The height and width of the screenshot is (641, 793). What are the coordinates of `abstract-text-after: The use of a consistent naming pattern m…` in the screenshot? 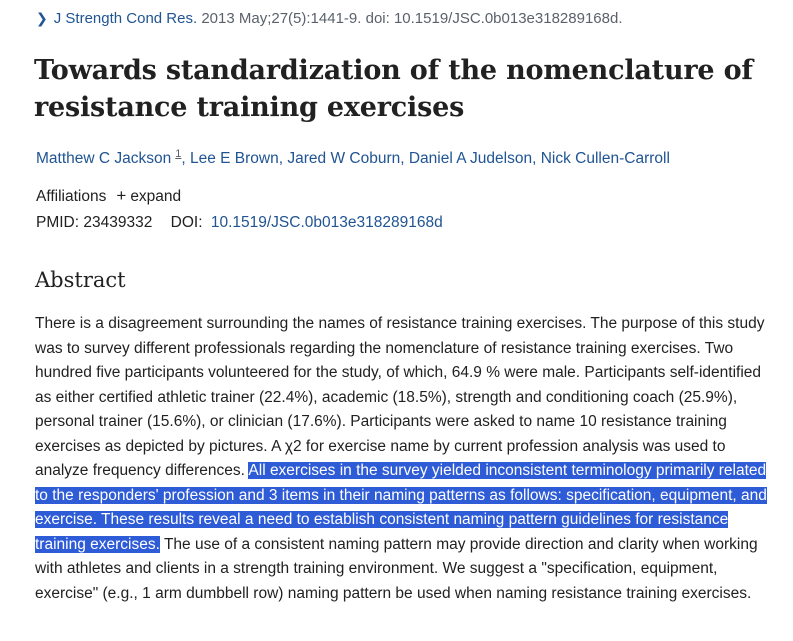 It's located at (396, 568).